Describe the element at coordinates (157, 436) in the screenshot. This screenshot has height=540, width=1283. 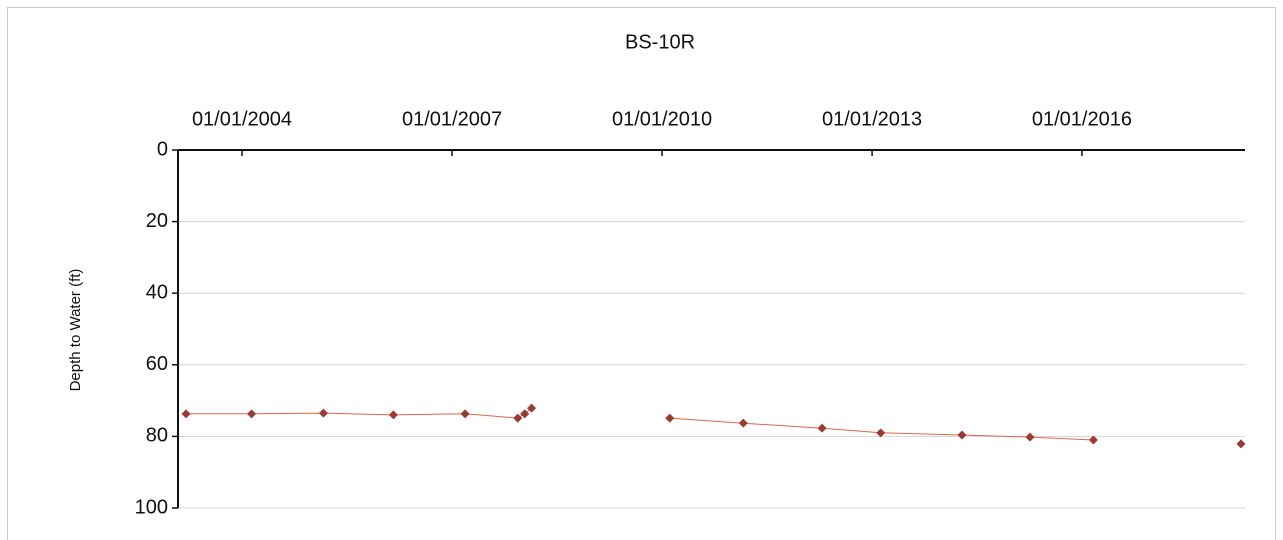
I see `y-tick-label: 80` at that location.